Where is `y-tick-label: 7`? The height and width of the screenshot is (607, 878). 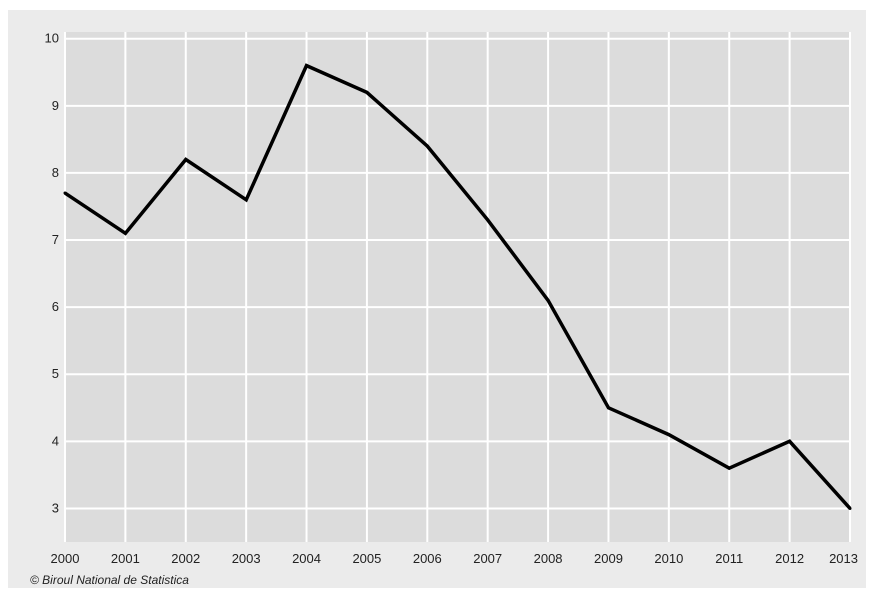
y-tick-label: 7 is located at coordinates (55, 239).